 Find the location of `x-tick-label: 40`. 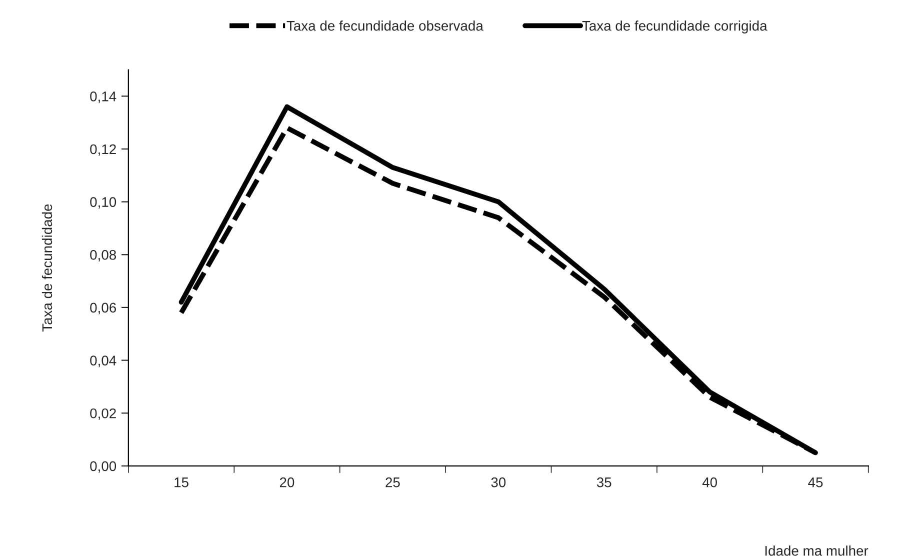

x-tick-label: 40 is located at coordinates (709, 482).